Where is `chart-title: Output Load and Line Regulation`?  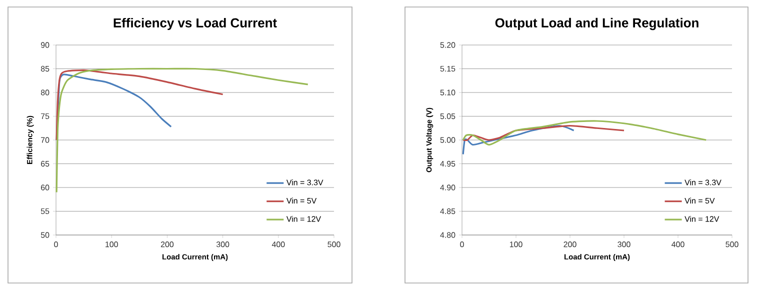
chart-title: Output Load and Line Regulation is located at coordinates (596, 24).